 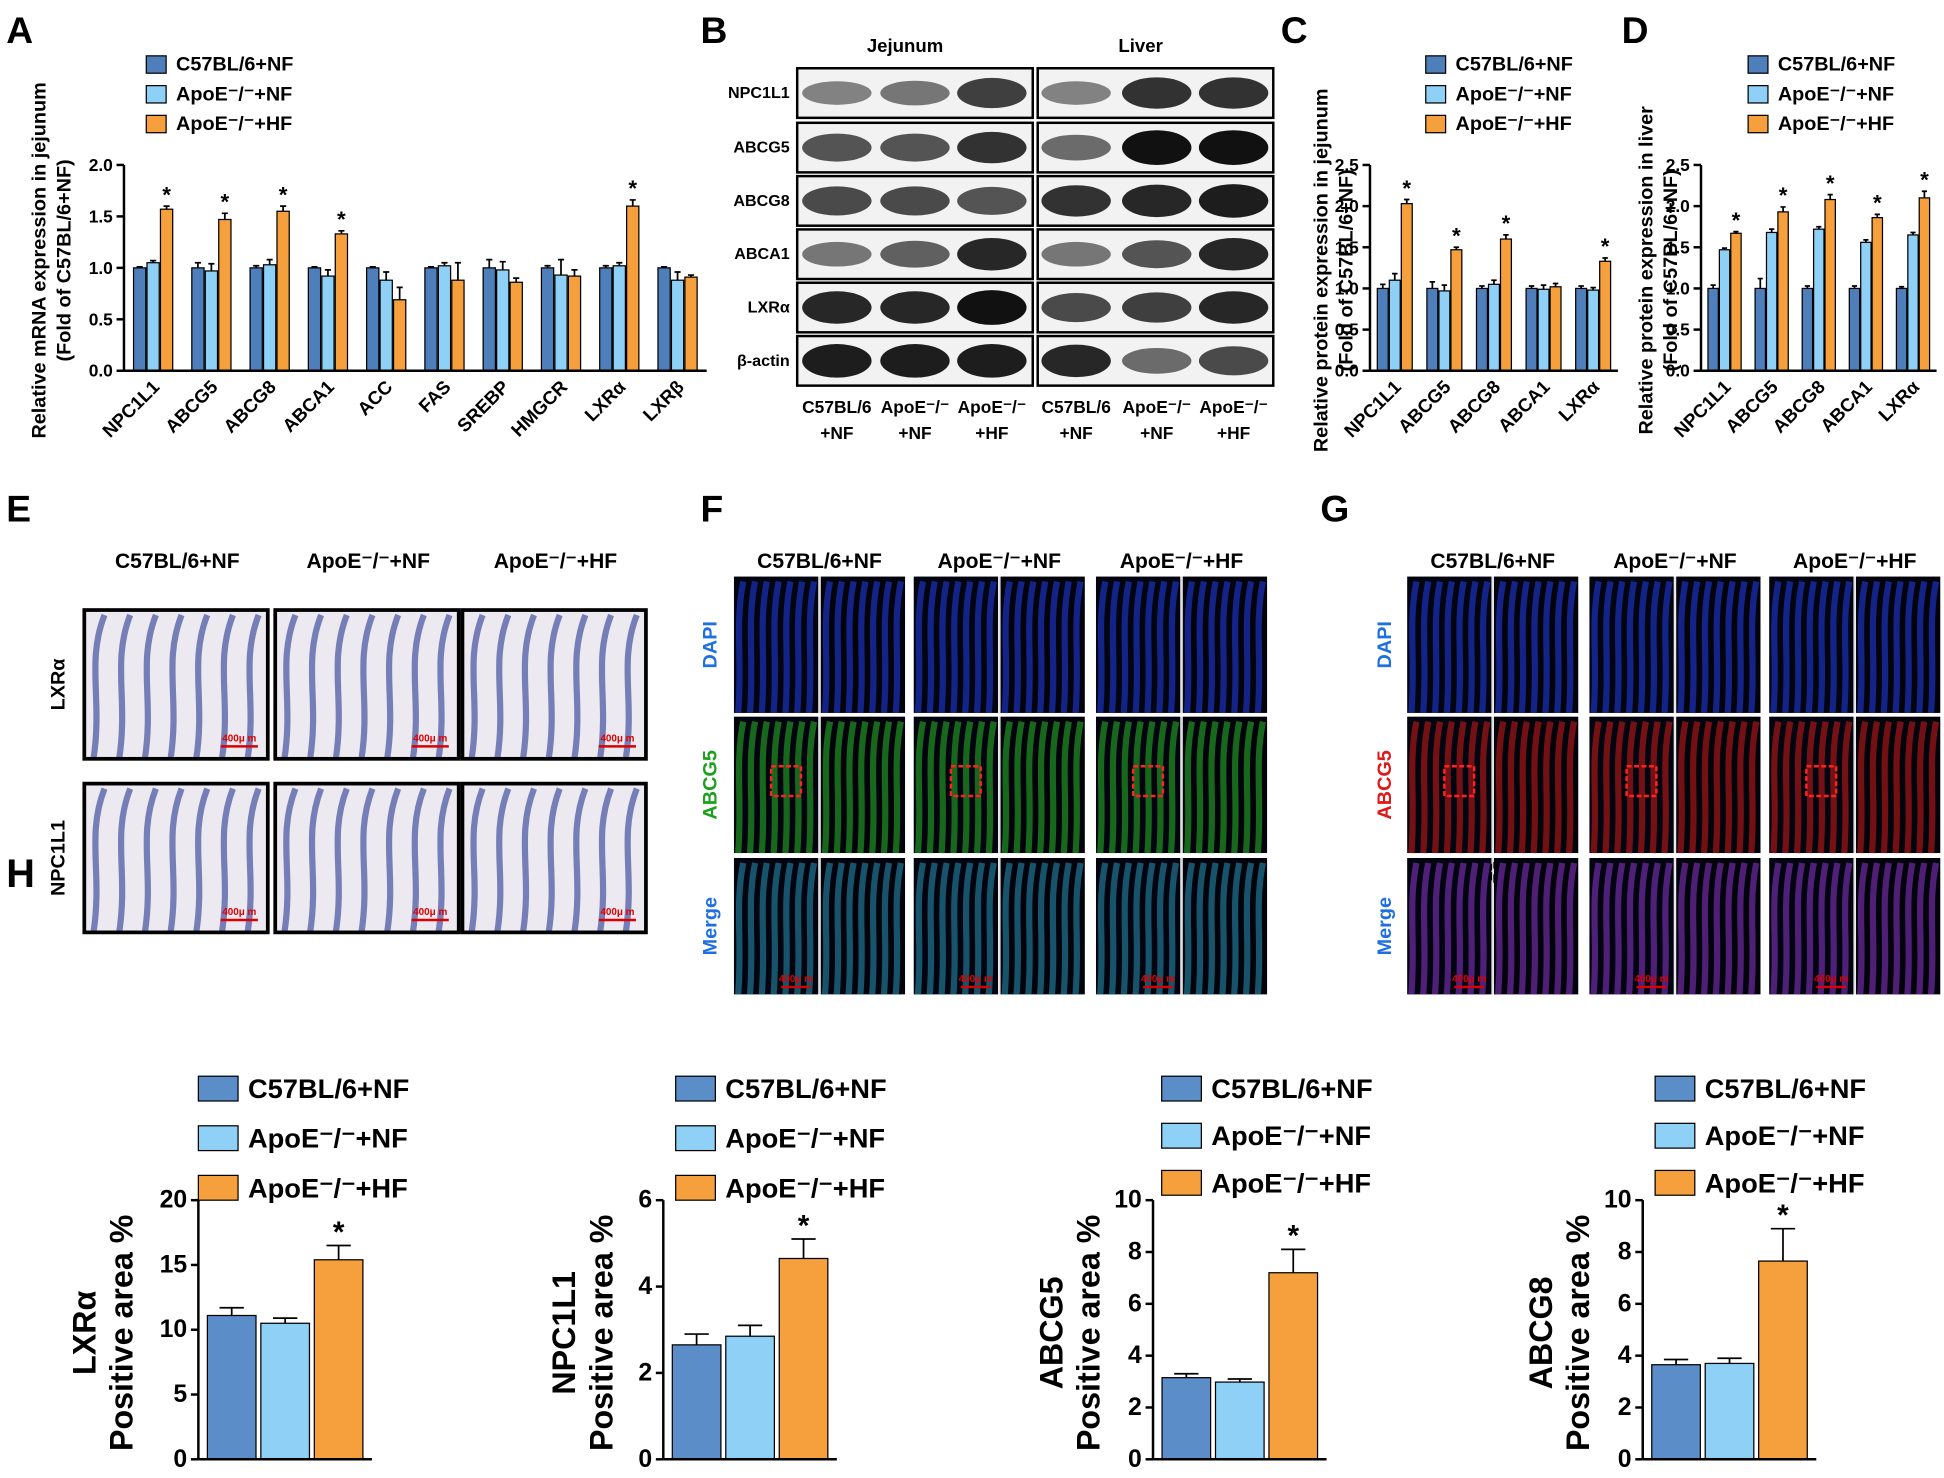 What do you see at coordinates (1578, 1333) in the screenshot?
I see `y-axis-label: Positive area %` at bounding box center [1578, 1333].